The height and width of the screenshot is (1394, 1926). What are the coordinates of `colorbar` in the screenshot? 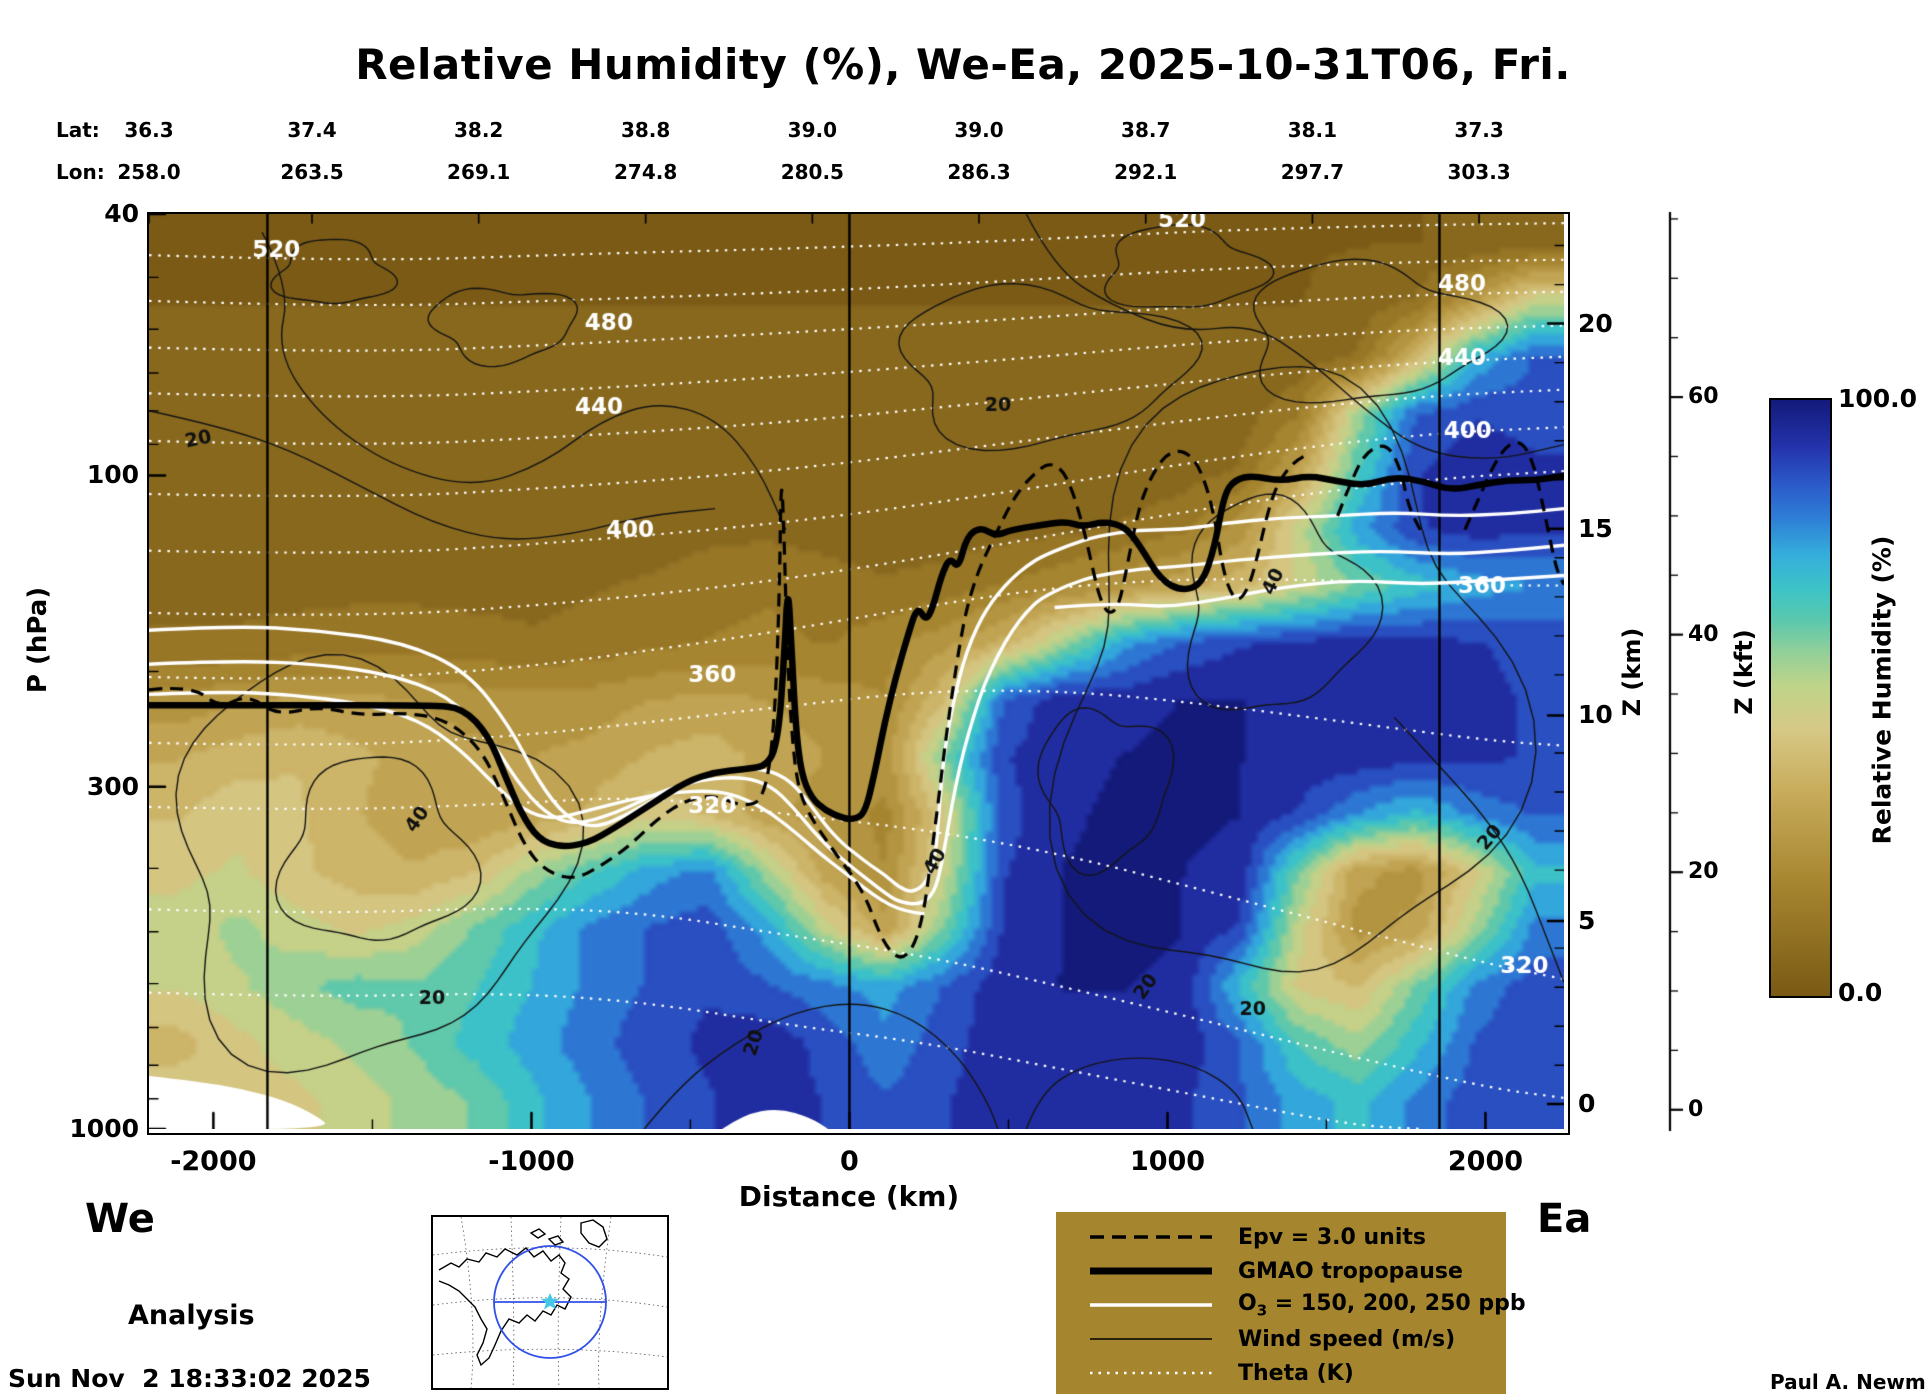 It's located at (1800, 698).